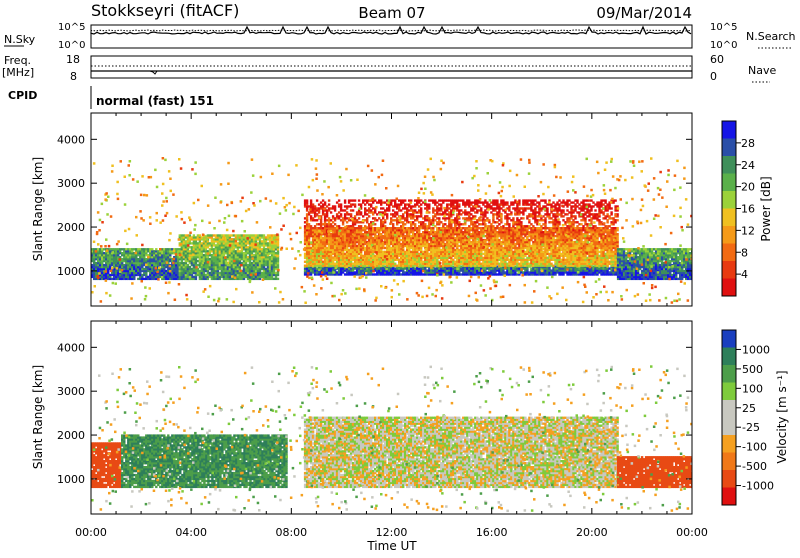 The width and height of the screenshot is (800, 558). I want to click on noise-panel: N.Sky 10^5 10^0 10^5 10^0 N.Search, so click(400, 36).